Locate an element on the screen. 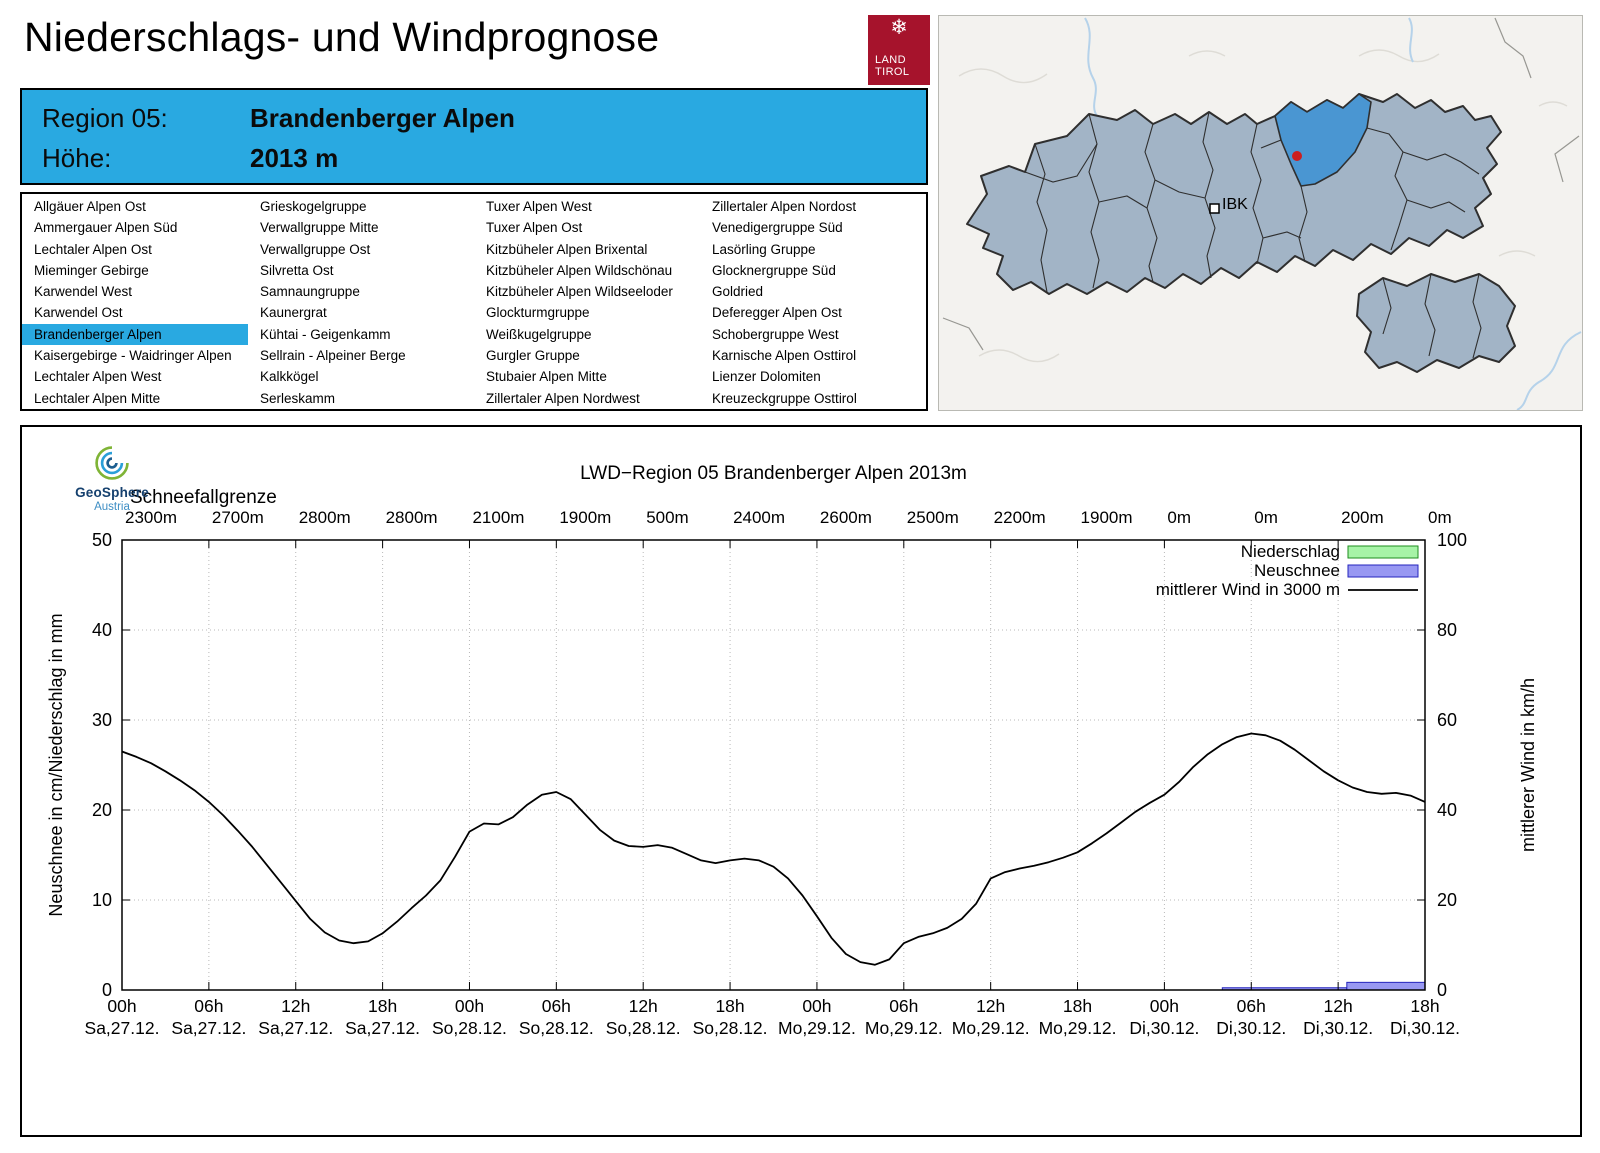 The image size is (1600, 1153). region-list-item: Glockturmgruppe is located at coordinates (538, 313).